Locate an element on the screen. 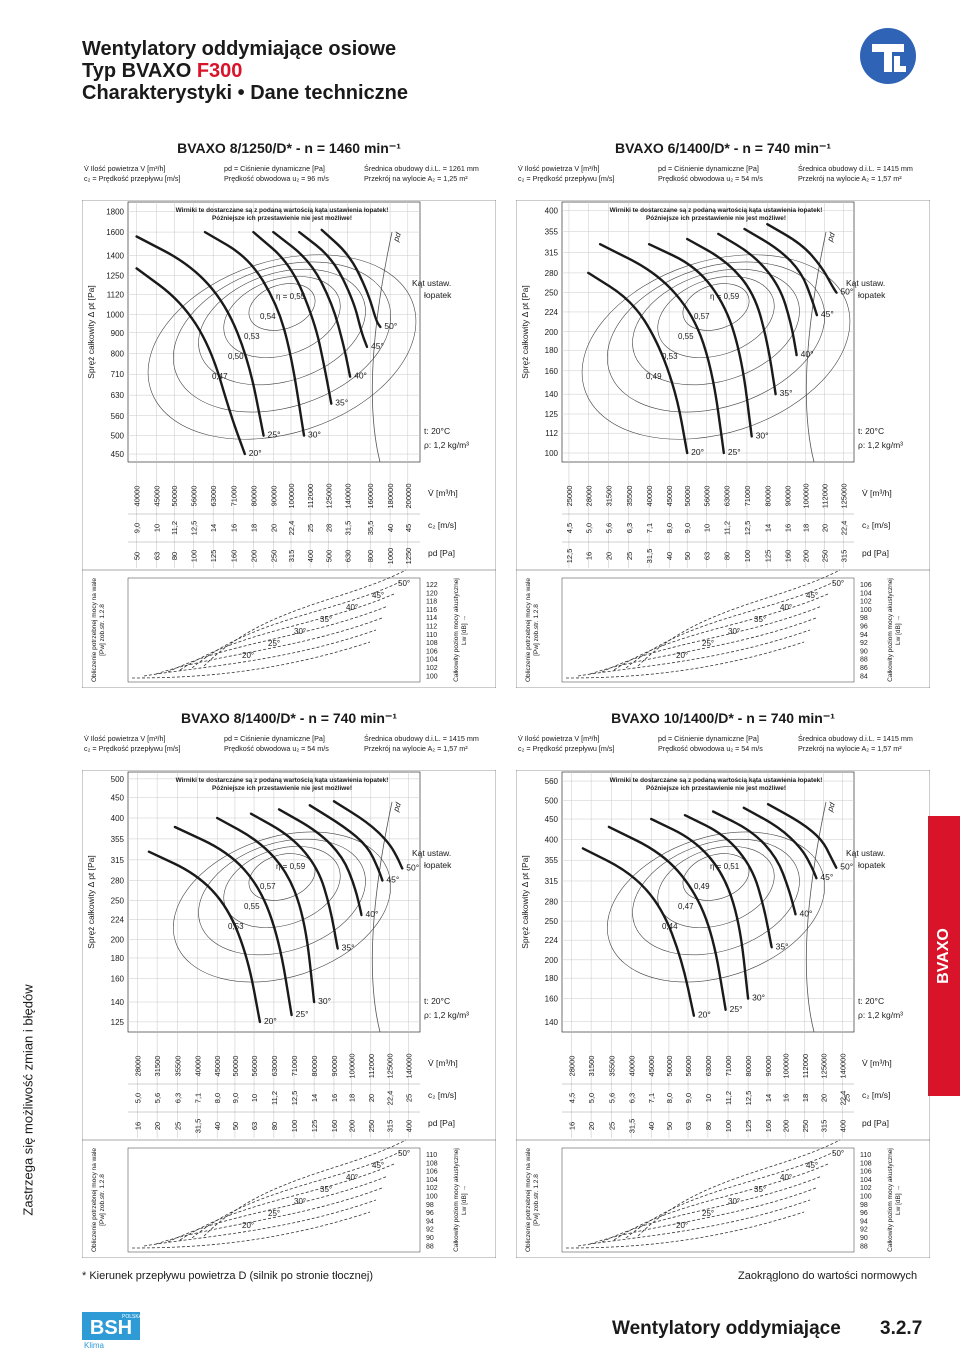 The width and height of the screenshot is (960, 1358). pd-tick-label: 20 is located at coordinates (608, 556).